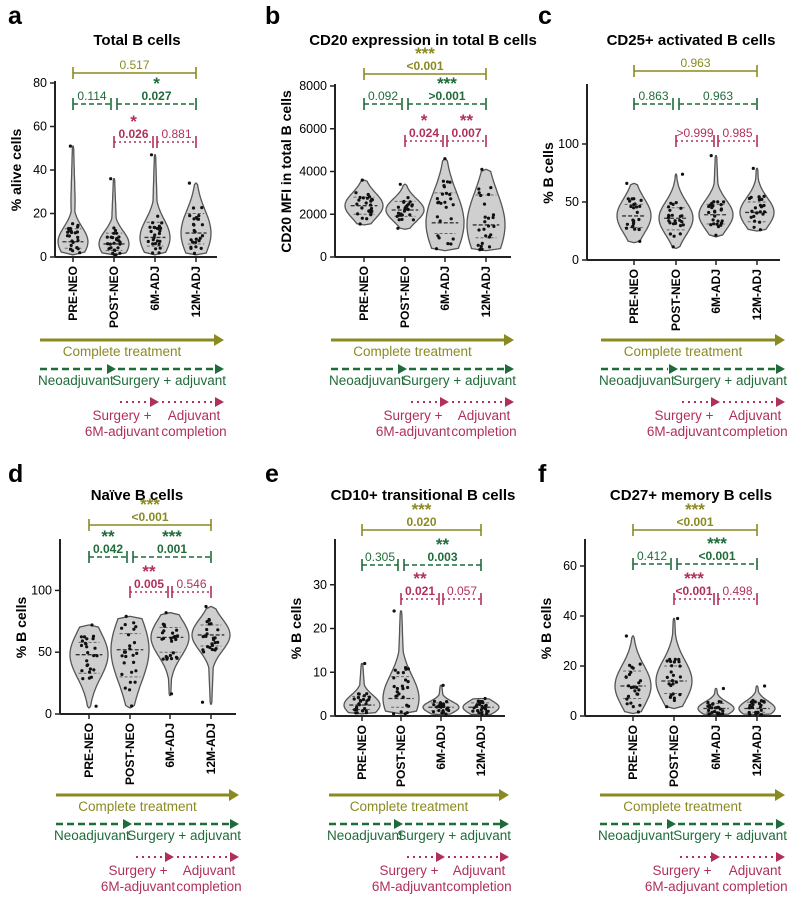 The image size is (800, 904). Describe the element at coordinates (715, 857) in the screenshot. I see `surgery-arrow-head` at that location.